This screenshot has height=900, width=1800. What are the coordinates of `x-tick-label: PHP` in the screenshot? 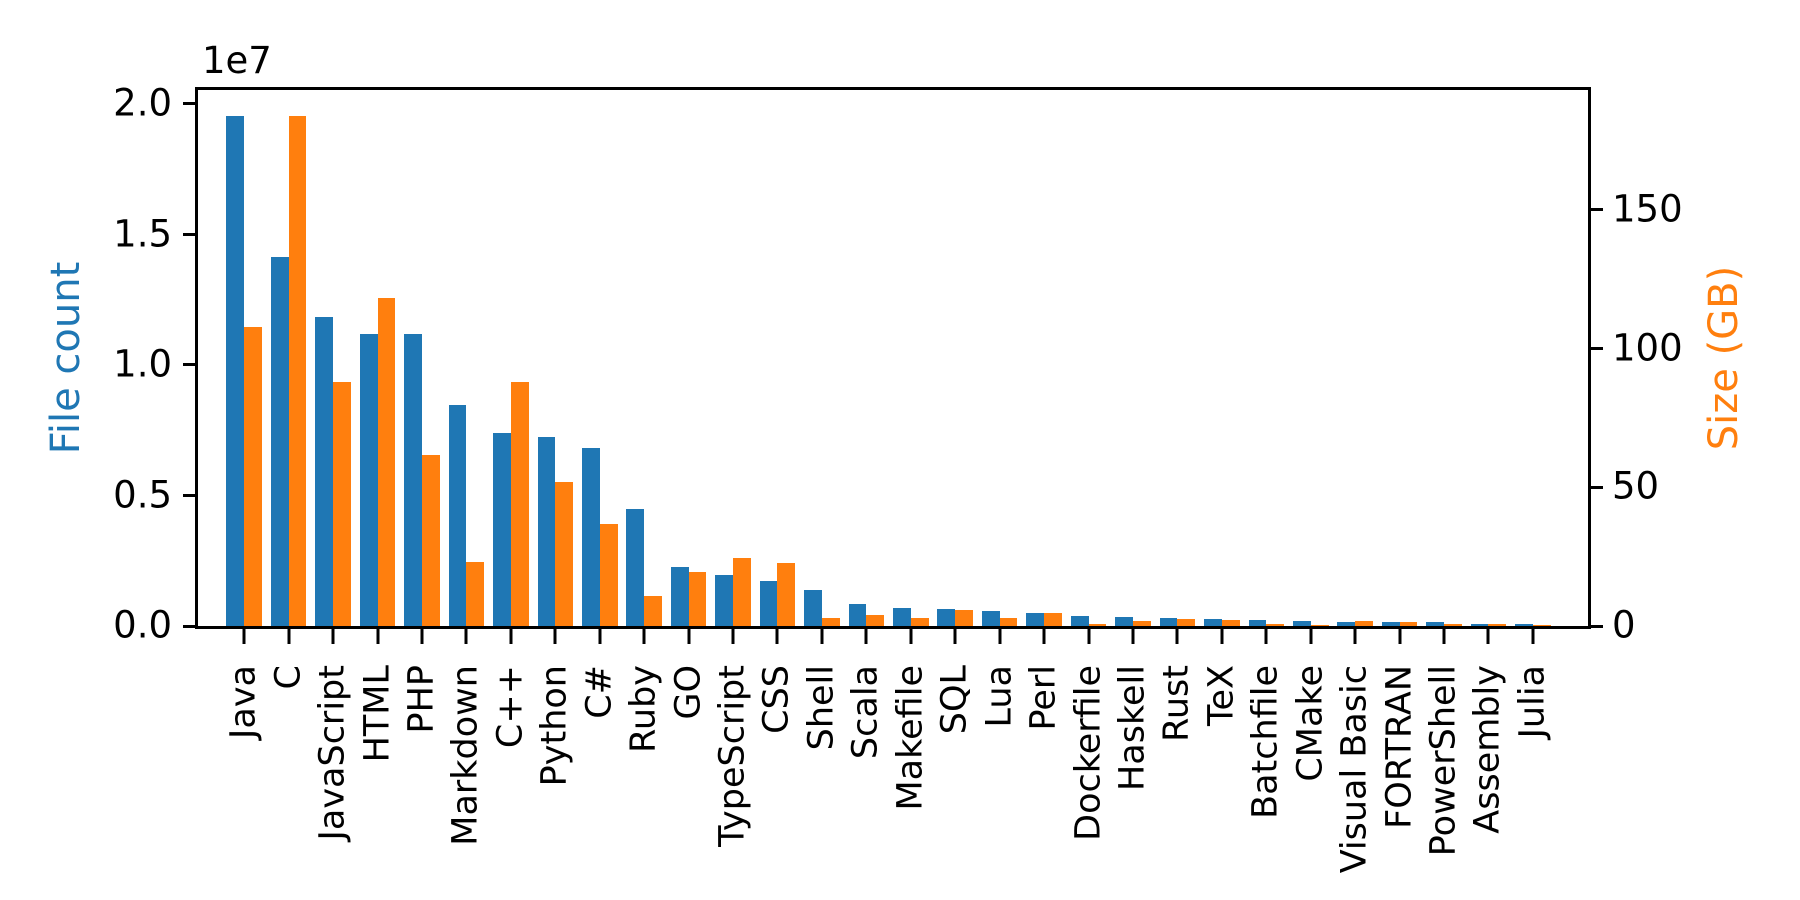 It's located at (421, 699).